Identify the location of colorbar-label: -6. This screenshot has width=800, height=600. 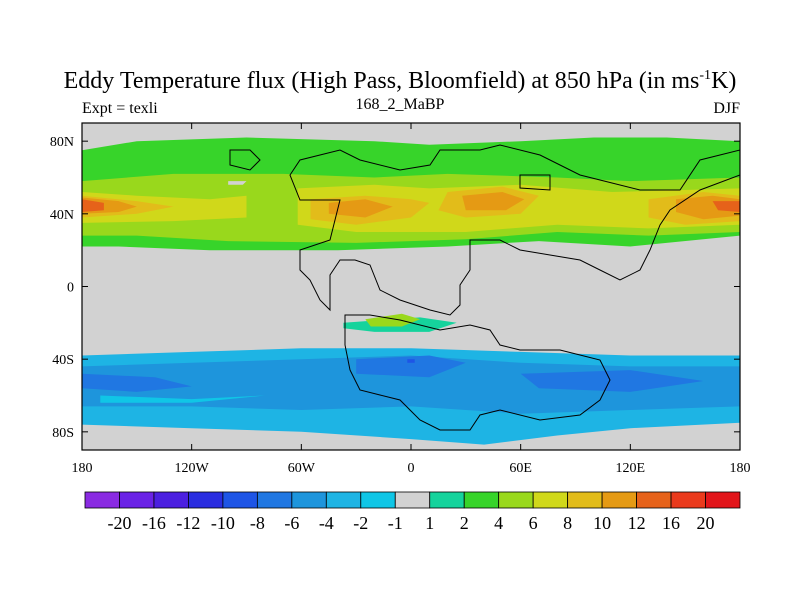
(291, 523).